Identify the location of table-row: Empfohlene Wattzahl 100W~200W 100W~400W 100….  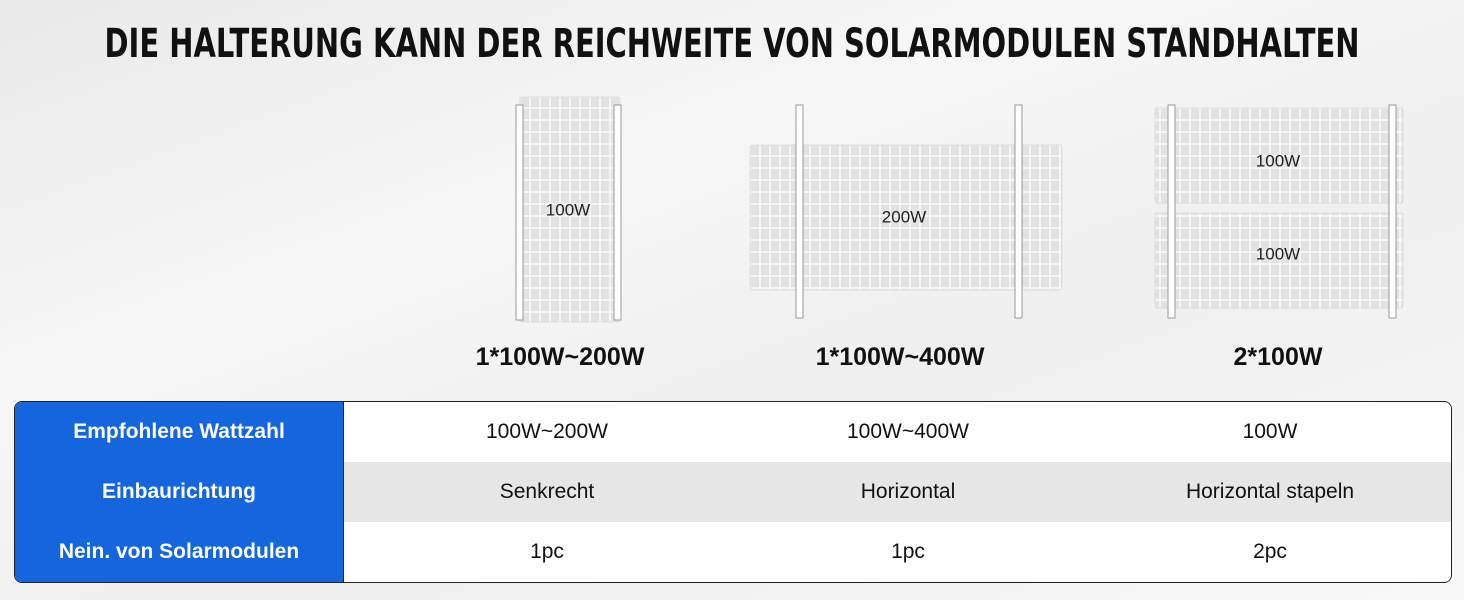
(733, 432).